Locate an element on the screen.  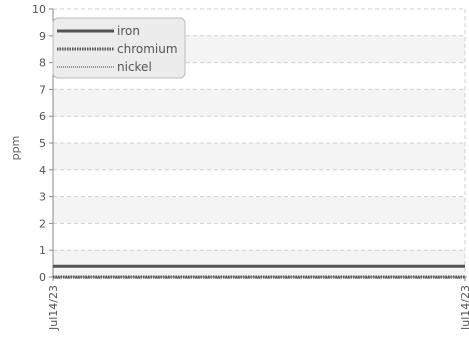
legend-label-nickel: nickel is located at coordinates (134, 67).